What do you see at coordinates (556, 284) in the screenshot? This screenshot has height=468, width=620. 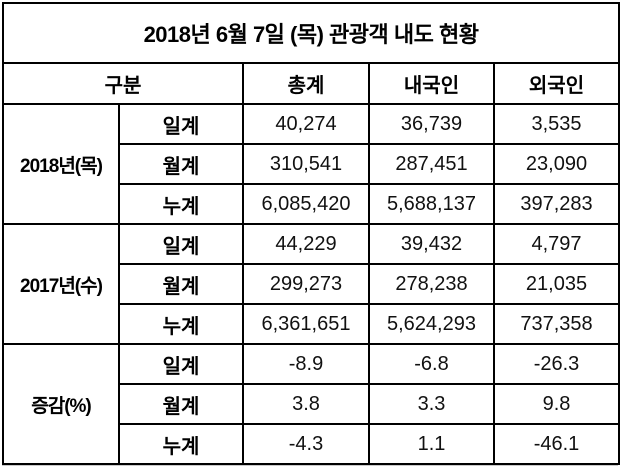 I see `cell-foreign: 21,035` at bounding box center [556, 284].